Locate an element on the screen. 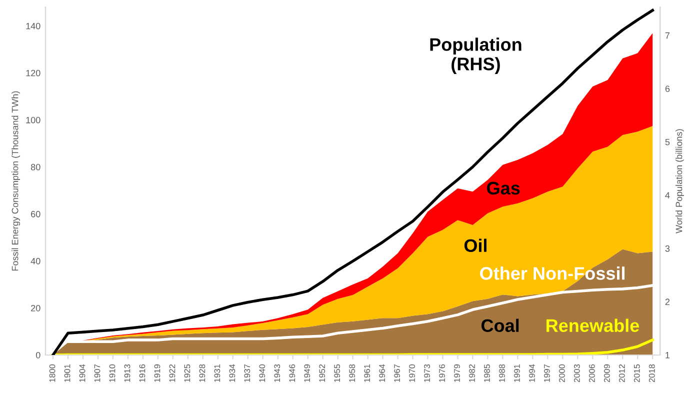  x-tick-label: 1991 is located at coordinates (517, 373).